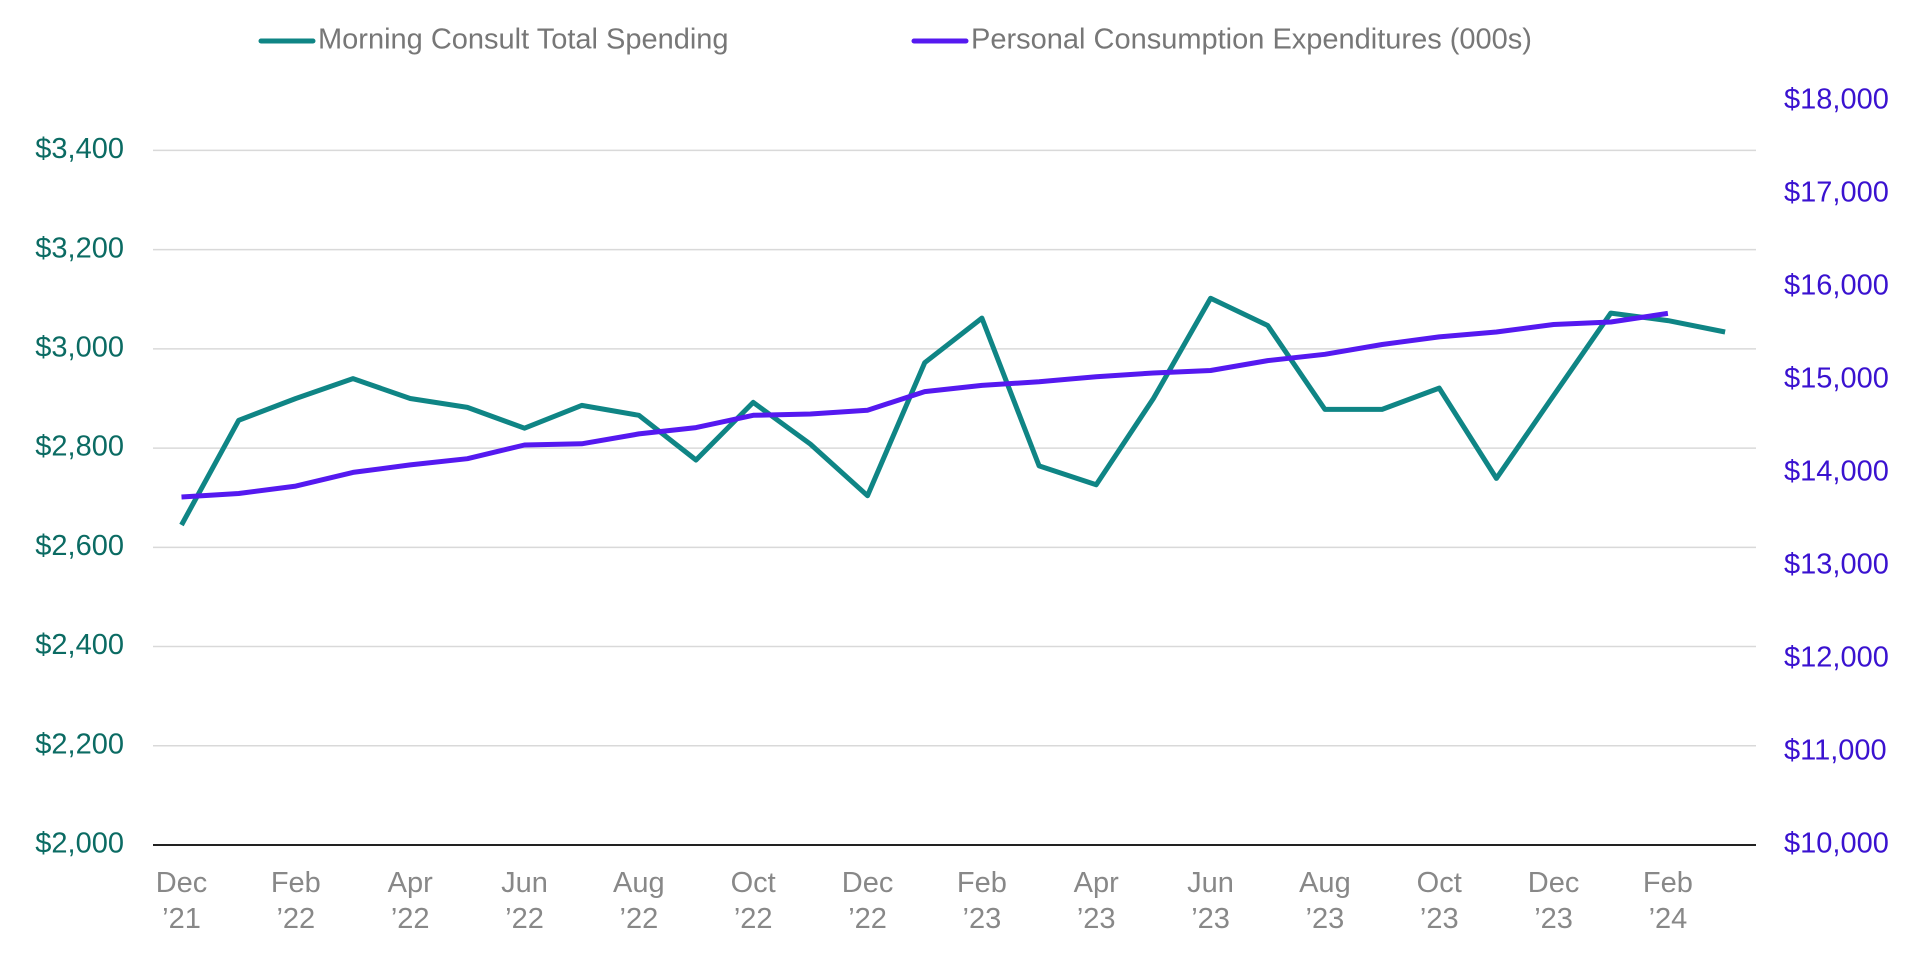 This screenshot has height=960, width=1920. What do you see at coordinates (79, 546) in the screenshot?
I see `y-tick-label: $2,600` at bounding box center [79, 546].